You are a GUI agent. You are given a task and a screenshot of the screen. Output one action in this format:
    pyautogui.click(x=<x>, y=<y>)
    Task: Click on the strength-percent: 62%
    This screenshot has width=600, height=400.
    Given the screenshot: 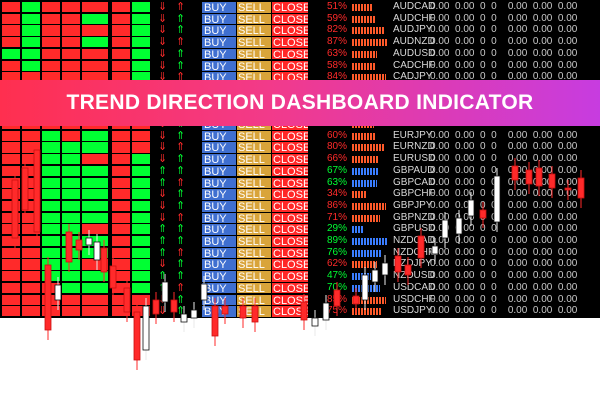 What is the action you would take?
    pyautogui.click(x=337, y=264)
    